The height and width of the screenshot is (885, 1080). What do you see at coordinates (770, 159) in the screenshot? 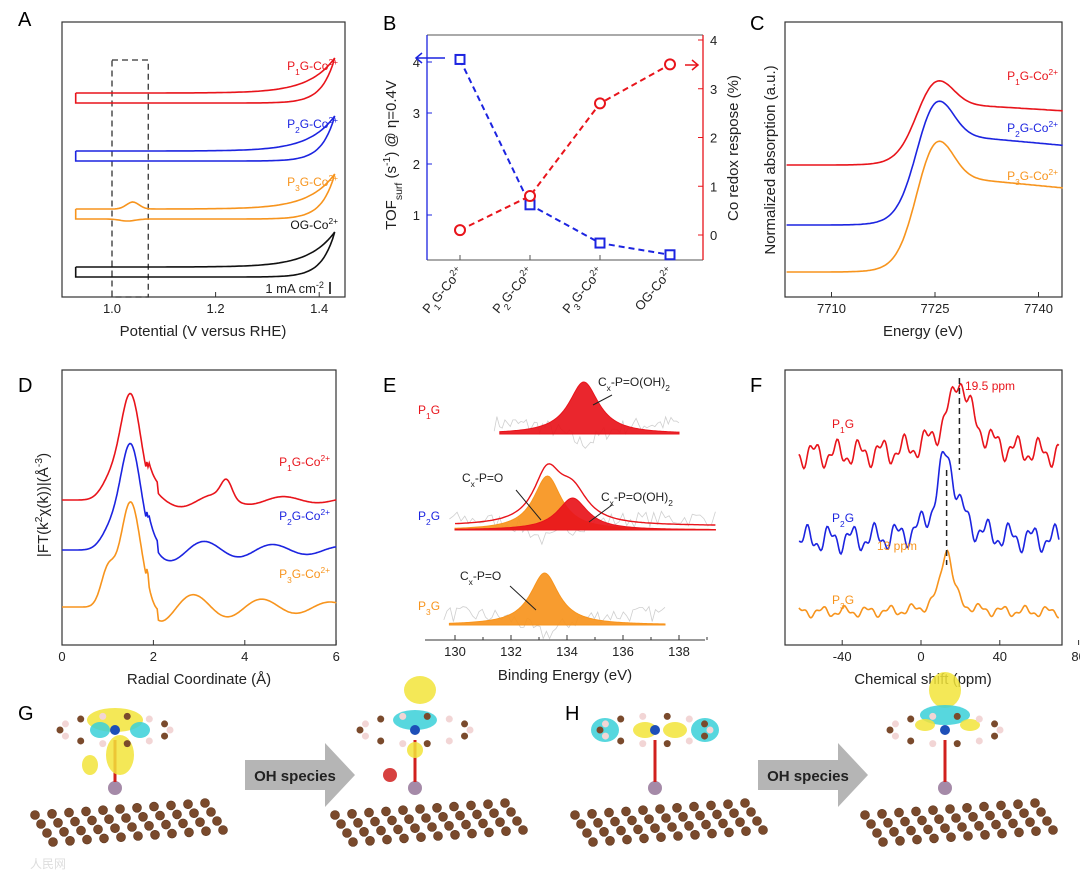
I see `panel-c-y-label: Normalized absorption (a.u.)` at bounding box center [770, 159].